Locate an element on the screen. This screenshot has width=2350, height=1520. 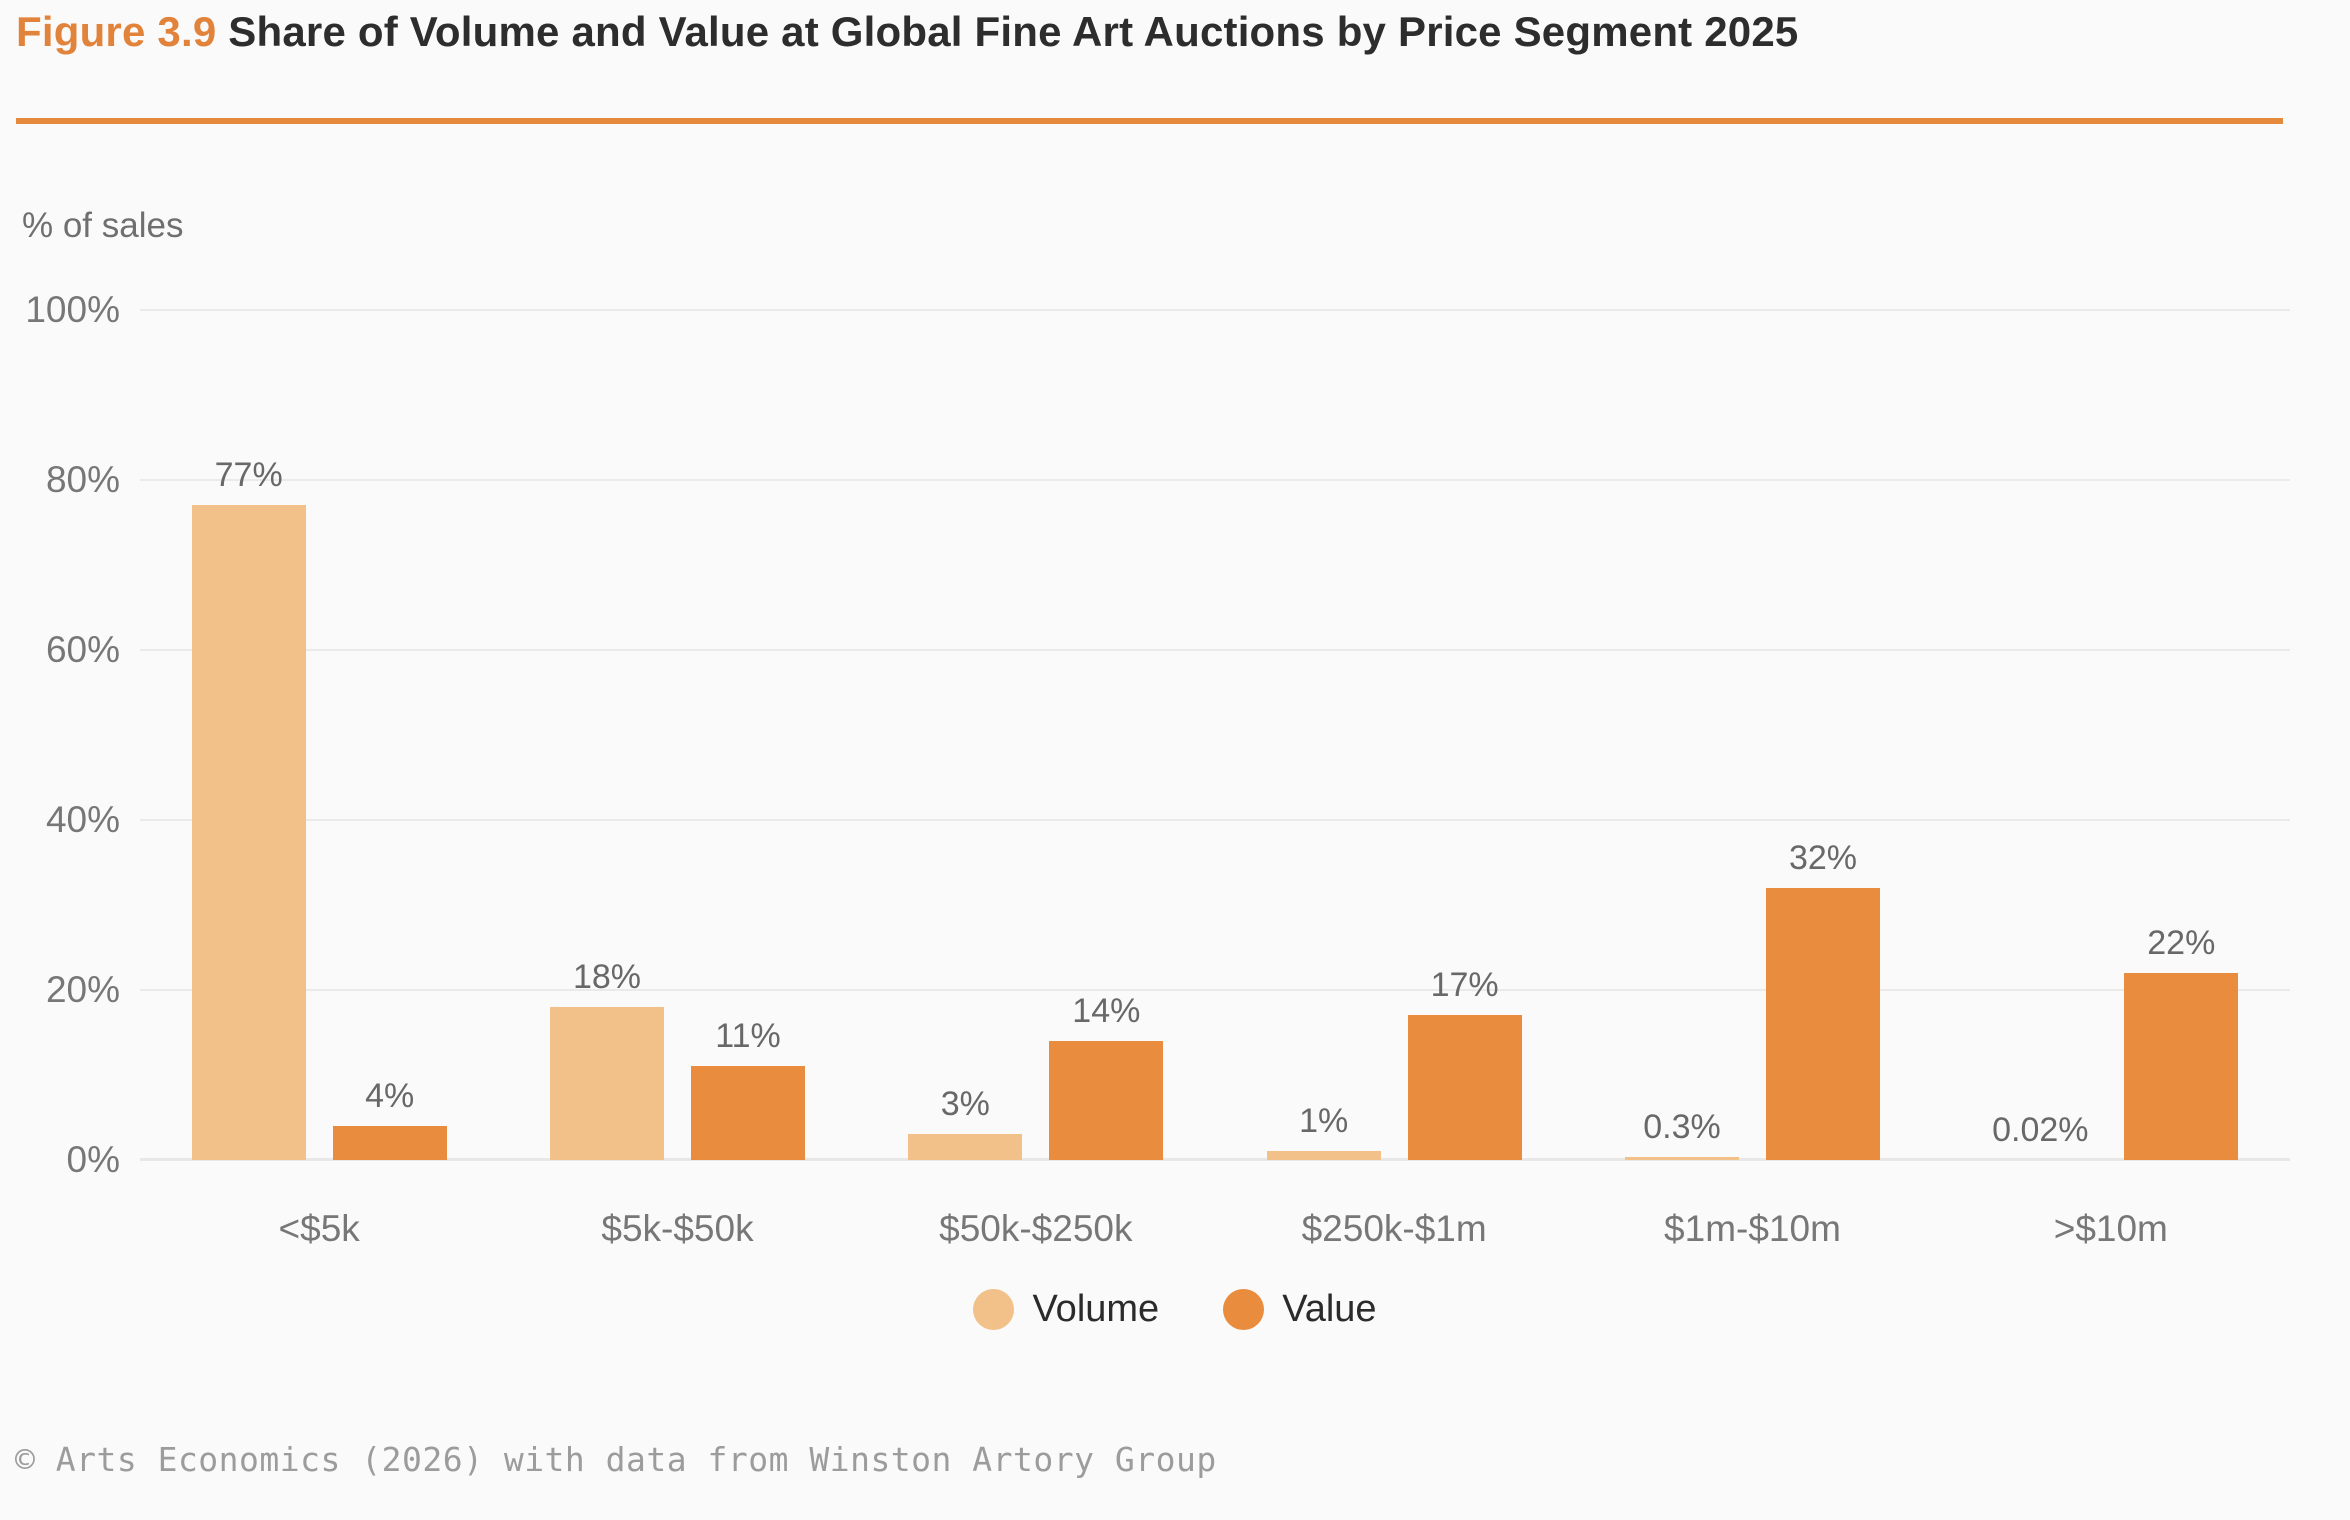
legend-item-volume: Volume is located at coordinates (1066, 1309).